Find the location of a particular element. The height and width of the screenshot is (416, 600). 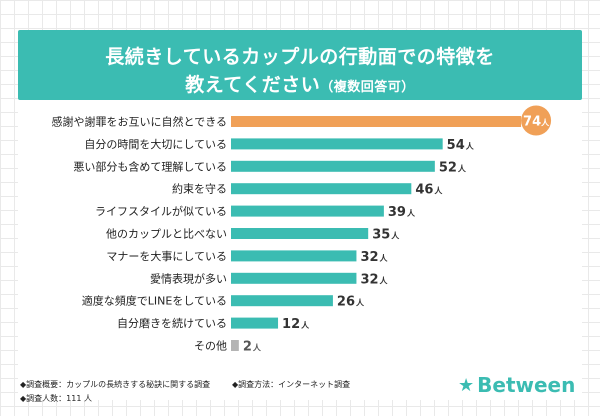

value-label: 52人 is located at coordinates (453, 167).